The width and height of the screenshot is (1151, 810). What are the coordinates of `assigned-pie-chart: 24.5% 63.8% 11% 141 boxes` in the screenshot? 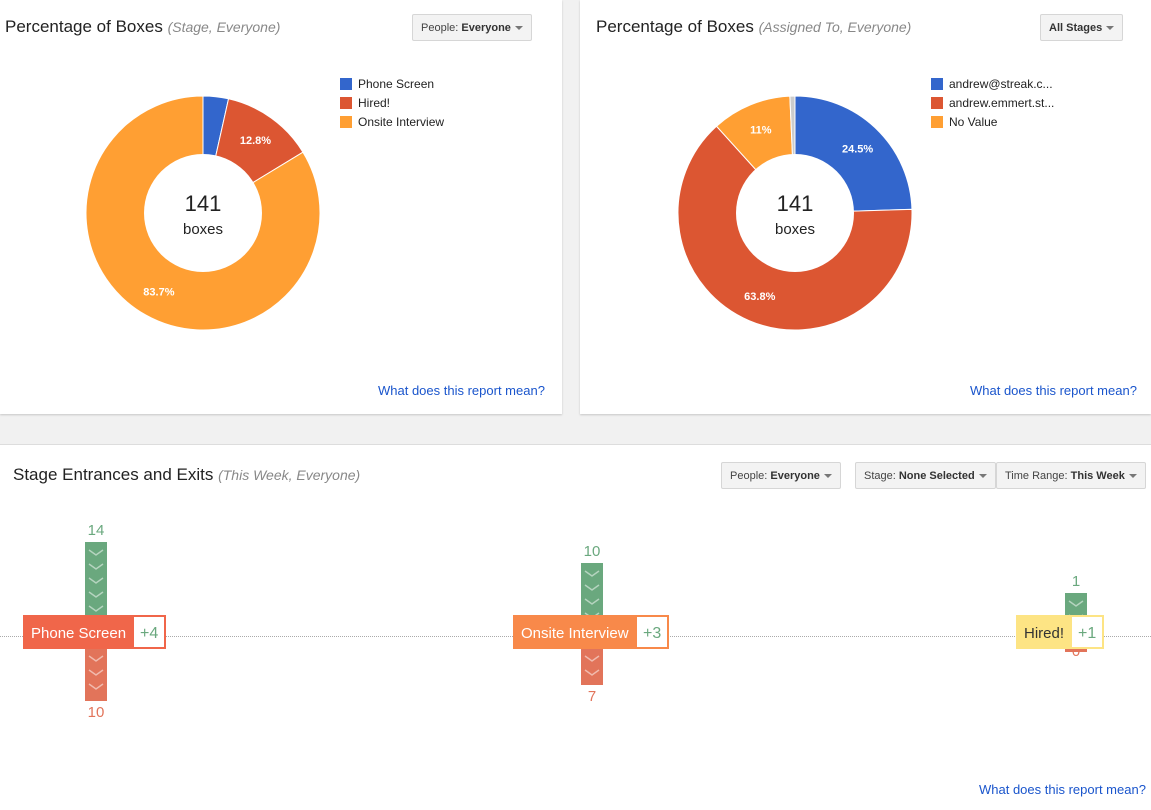 It's located at (795, 213).